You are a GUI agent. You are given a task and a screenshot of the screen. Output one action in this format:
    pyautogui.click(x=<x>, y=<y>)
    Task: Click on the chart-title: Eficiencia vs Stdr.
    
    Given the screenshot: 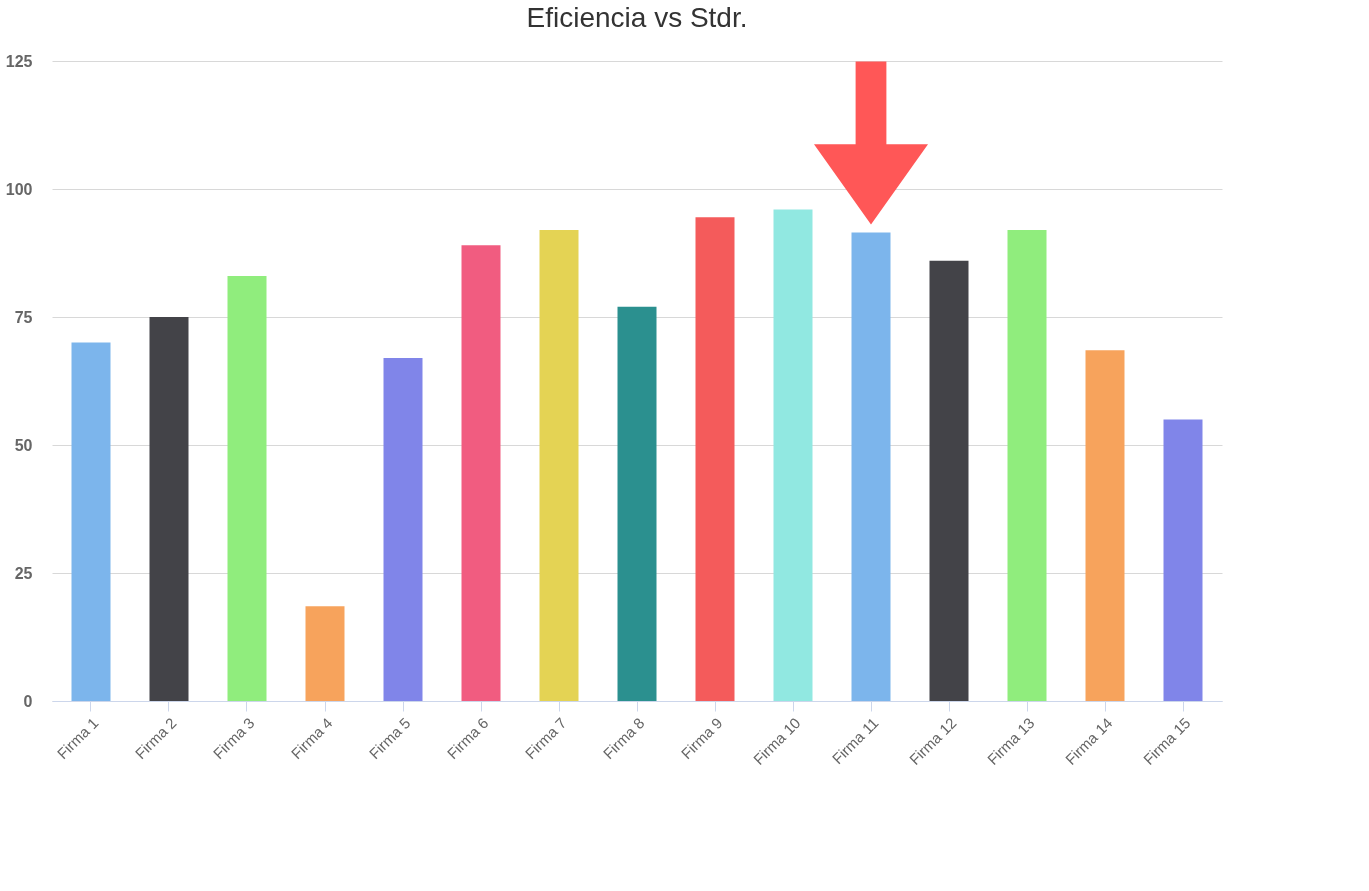 What is the action you would take?
    pyautogui.click(x=637, y=17)
    